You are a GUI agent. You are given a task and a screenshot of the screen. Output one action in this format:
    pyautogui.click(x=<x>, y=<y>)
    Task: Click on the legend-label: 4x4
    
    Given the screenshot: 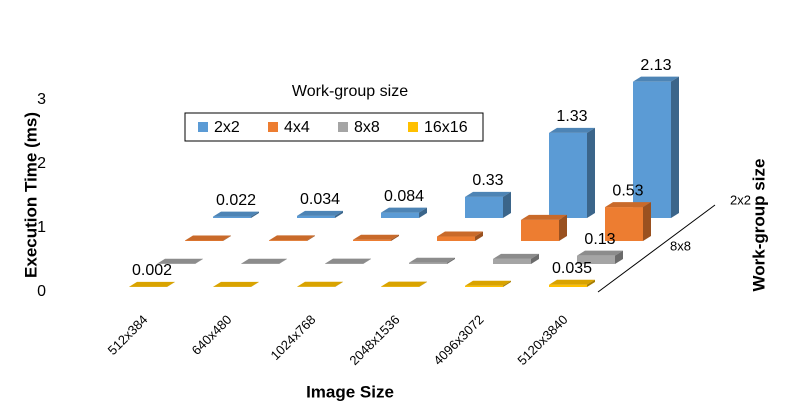 What is the action you would take?
    pyautogui.click(x=297, y=127)
    